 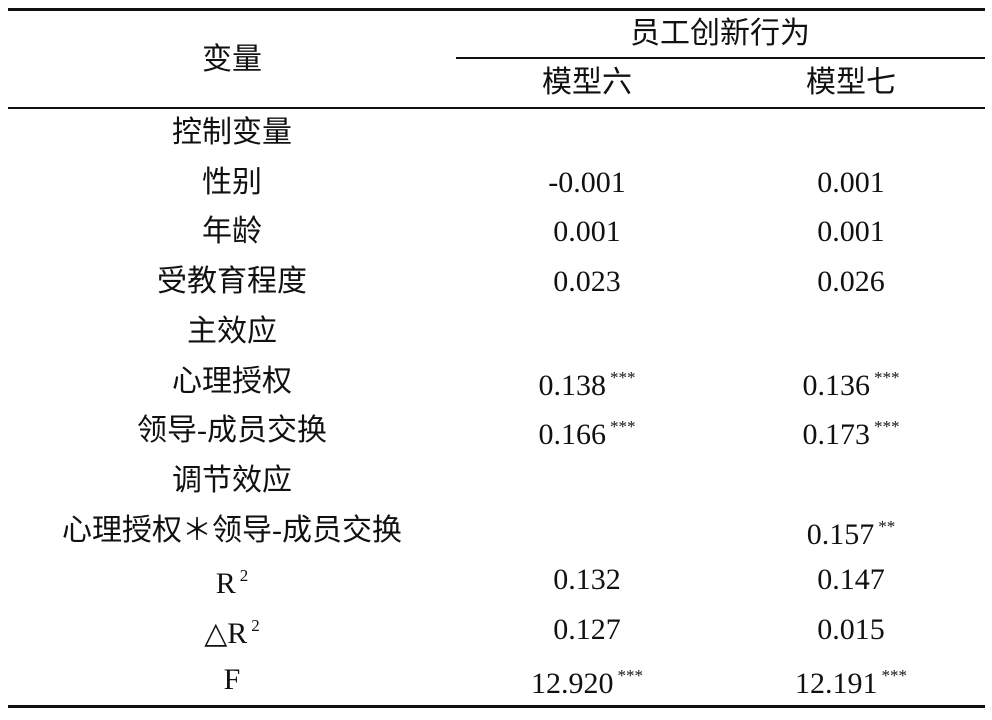 I want to click on row-label: 年龄, so click(x=232, y=232).